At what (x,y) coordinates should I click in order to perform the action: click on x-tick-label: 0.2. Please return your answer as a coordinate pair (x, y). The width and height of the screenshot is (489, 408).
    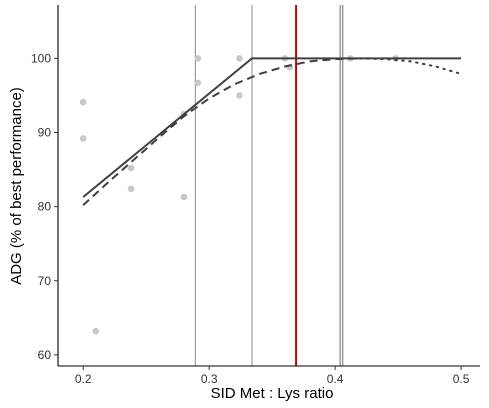
    Looking at the image, I should click on (83, 379).